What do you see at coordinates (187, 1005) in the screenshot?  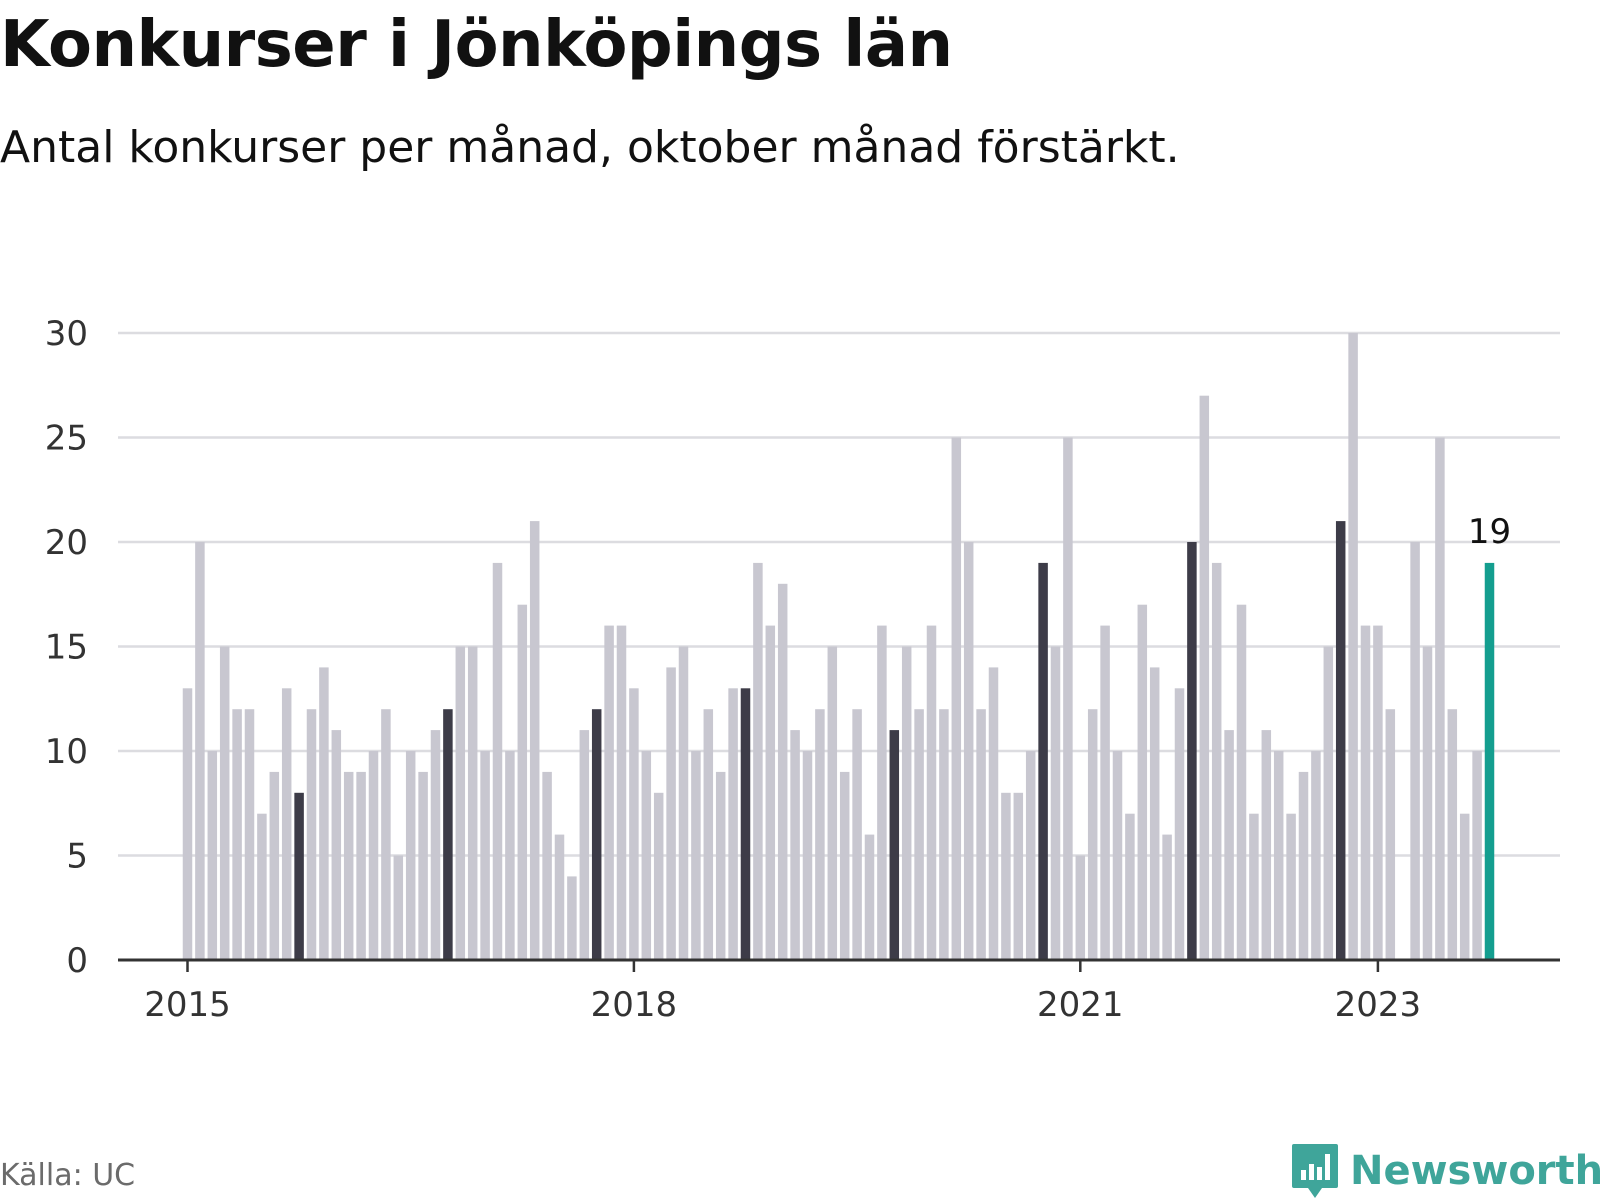 I see `x-tick-label: 2015` at bounding box center [187, 1005].